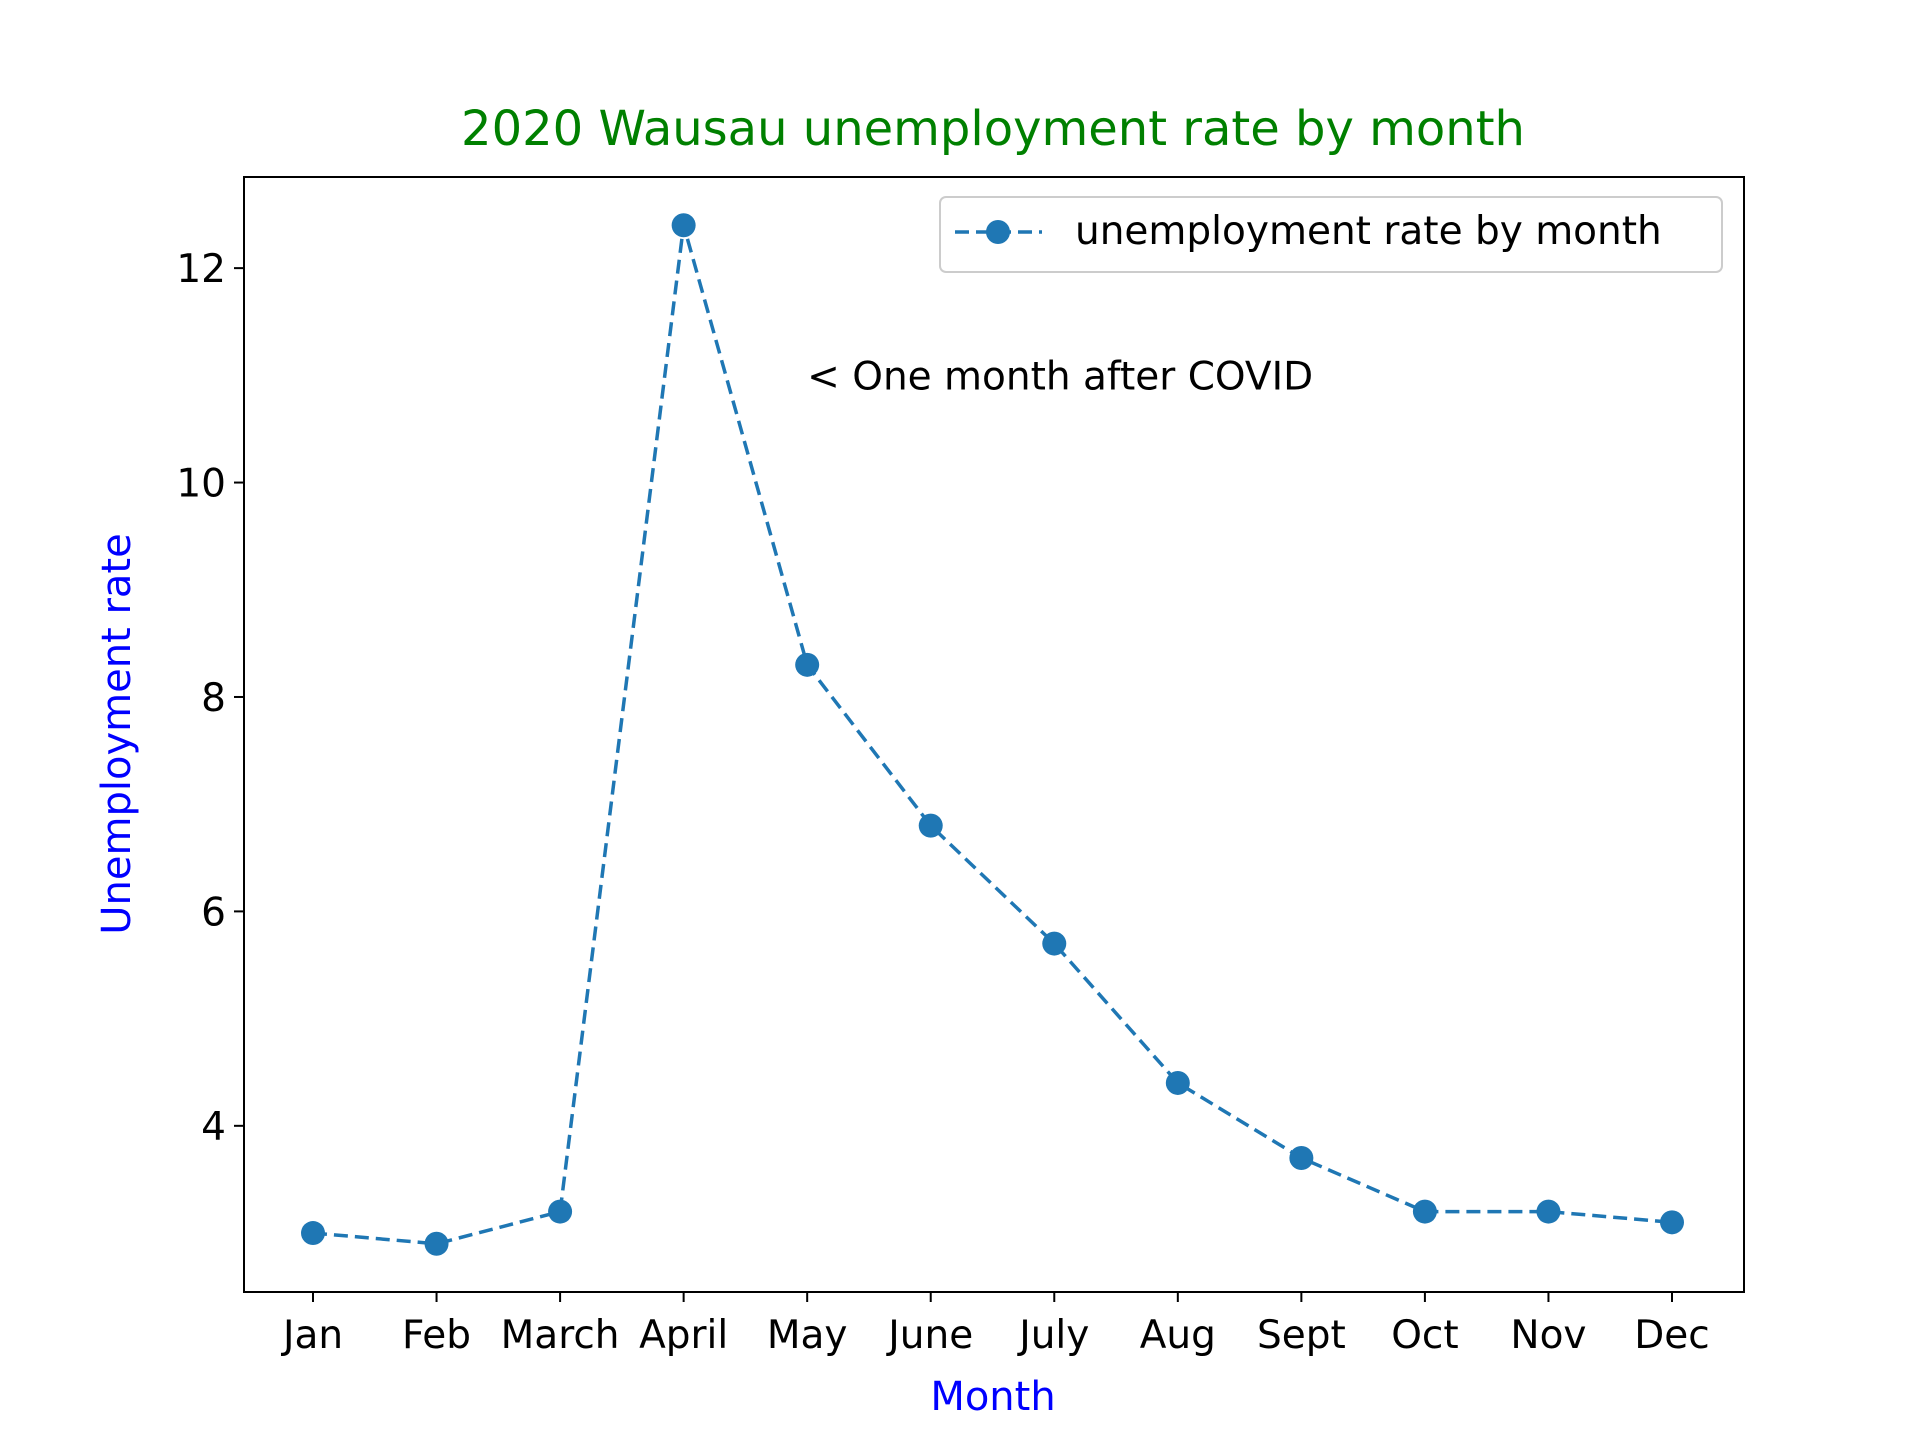 This screenshot has height=1440, width=1920. Describe the element at coordinates (1052, 1335) in the screenshot. I see `x-tick-label: July` at that location.